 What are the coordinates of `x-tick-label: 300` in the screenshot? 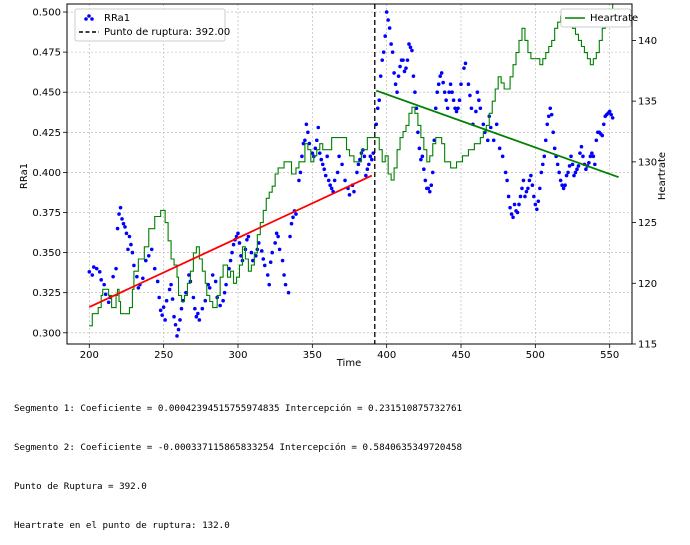 It's located at (237, 355).